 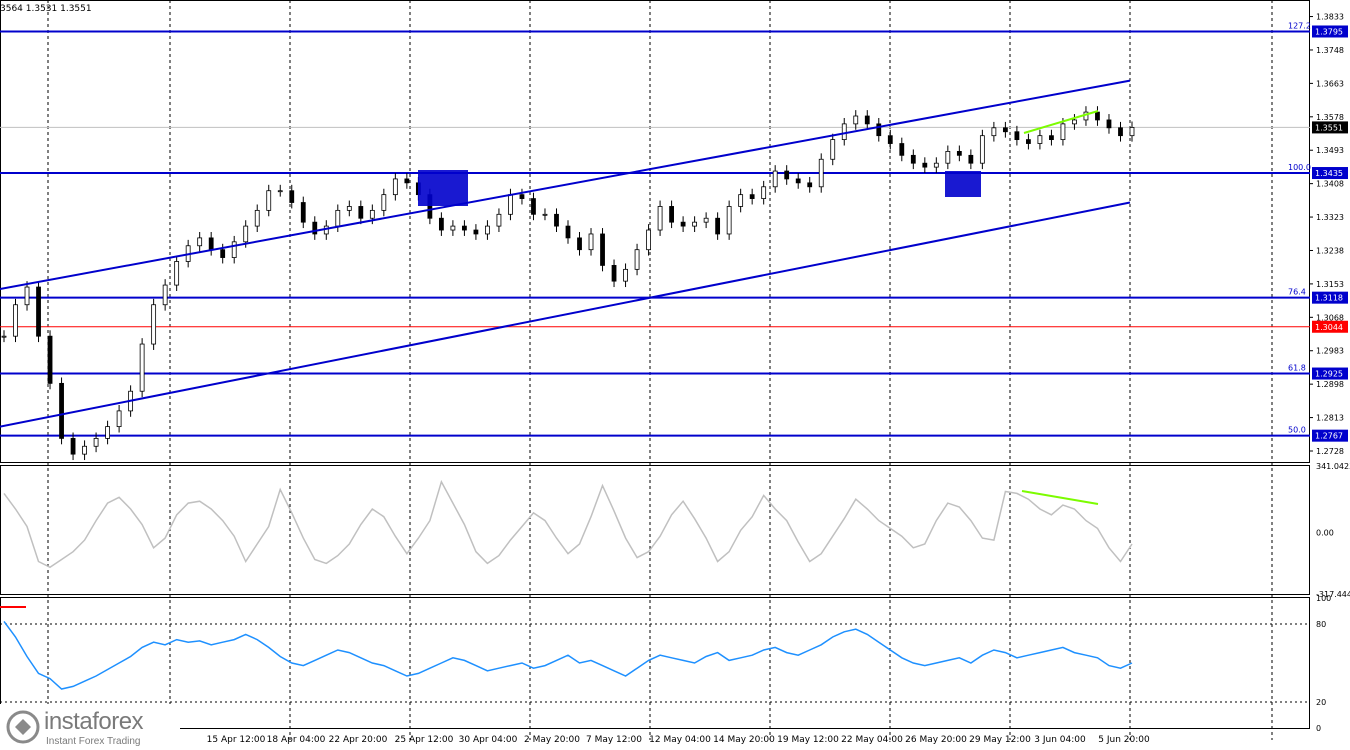 I want to click on x-tick-label: 7 May 12:00, so click(x=614, y=740).